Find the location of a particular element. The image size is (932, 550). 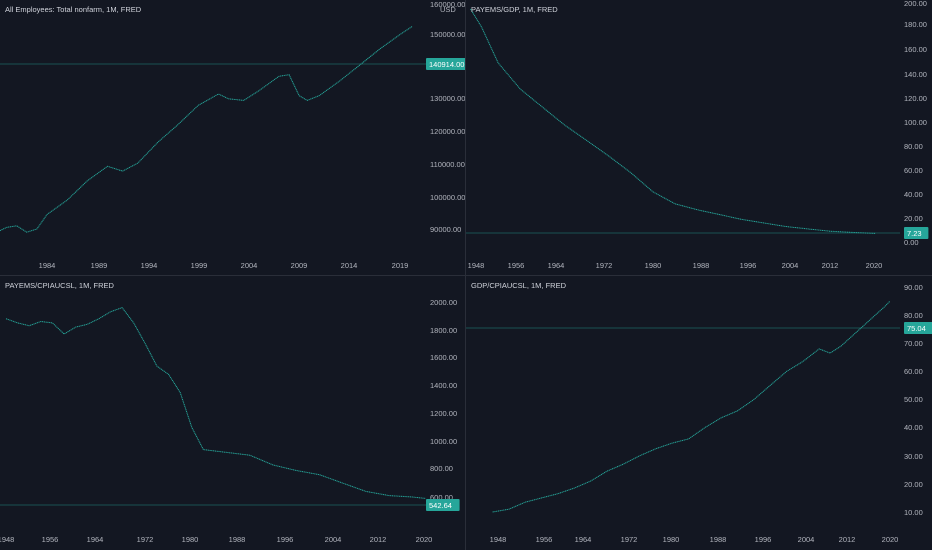

y-tick-label: 100.00 is located at coordinates (915, 122).